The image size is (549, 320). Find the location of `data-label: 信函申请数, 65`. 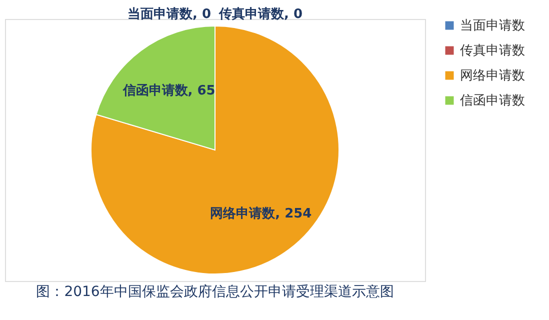

data-label: 信函申请数, 65 is located at coordinates (169, 90).